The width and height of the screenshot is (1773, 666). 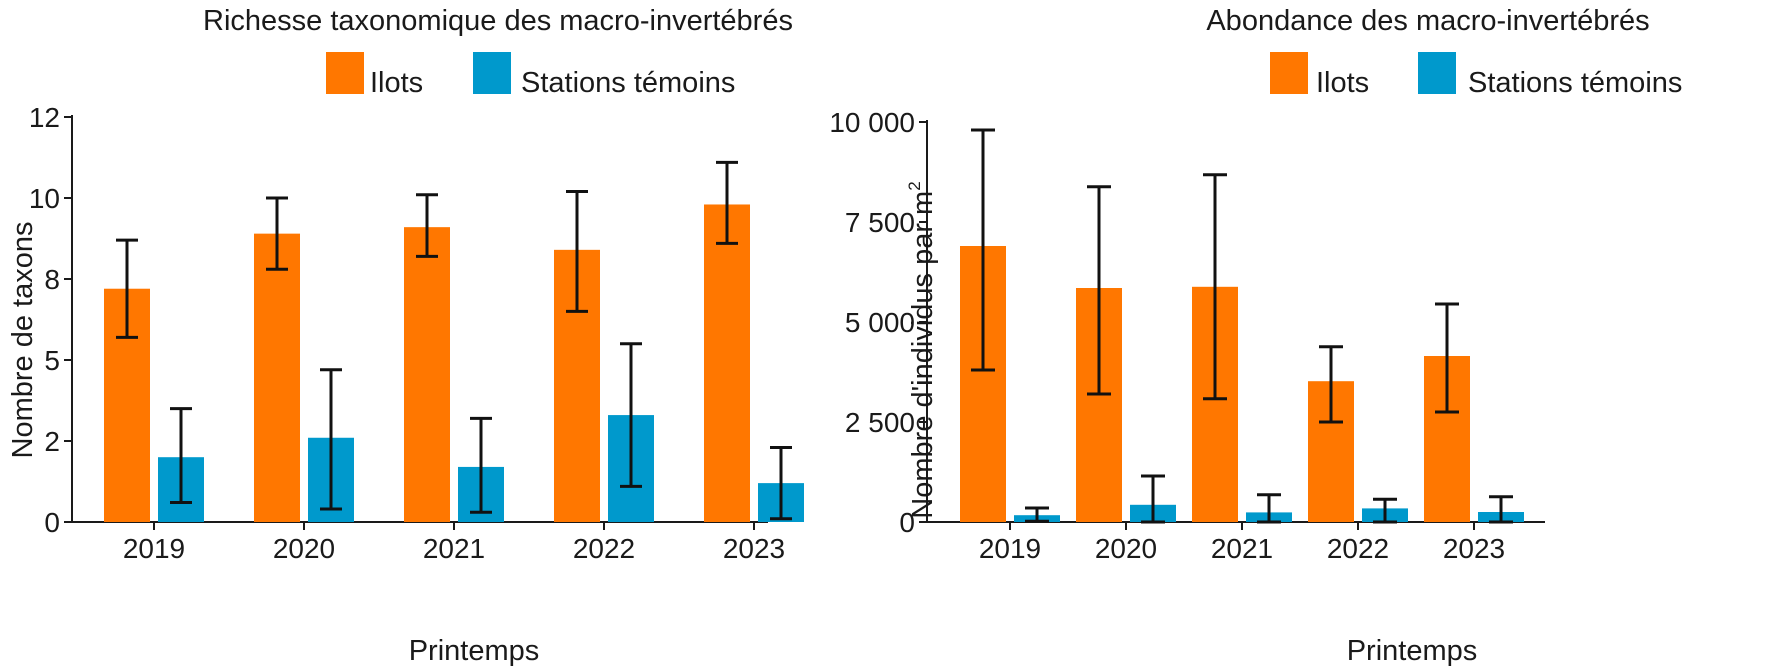 I want to click on richness-x-tick-label: 2023, so click(x=754, y=548).